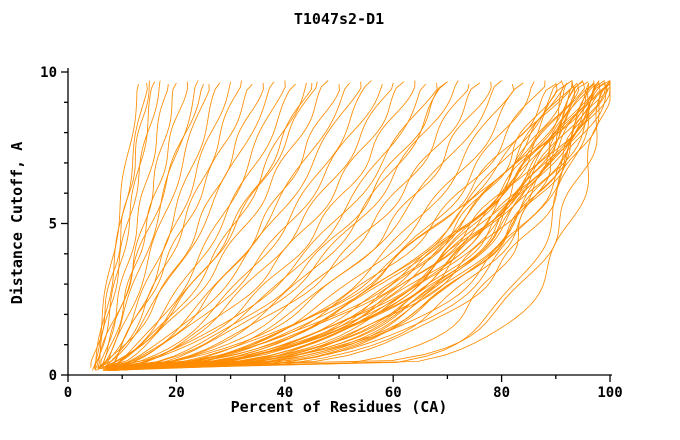 The height and width of the screenshot is (440, 680). Describe the element at coordinates (339, 19) in the screenshot. I see `chart-title: T1047s2-D1` at that location.